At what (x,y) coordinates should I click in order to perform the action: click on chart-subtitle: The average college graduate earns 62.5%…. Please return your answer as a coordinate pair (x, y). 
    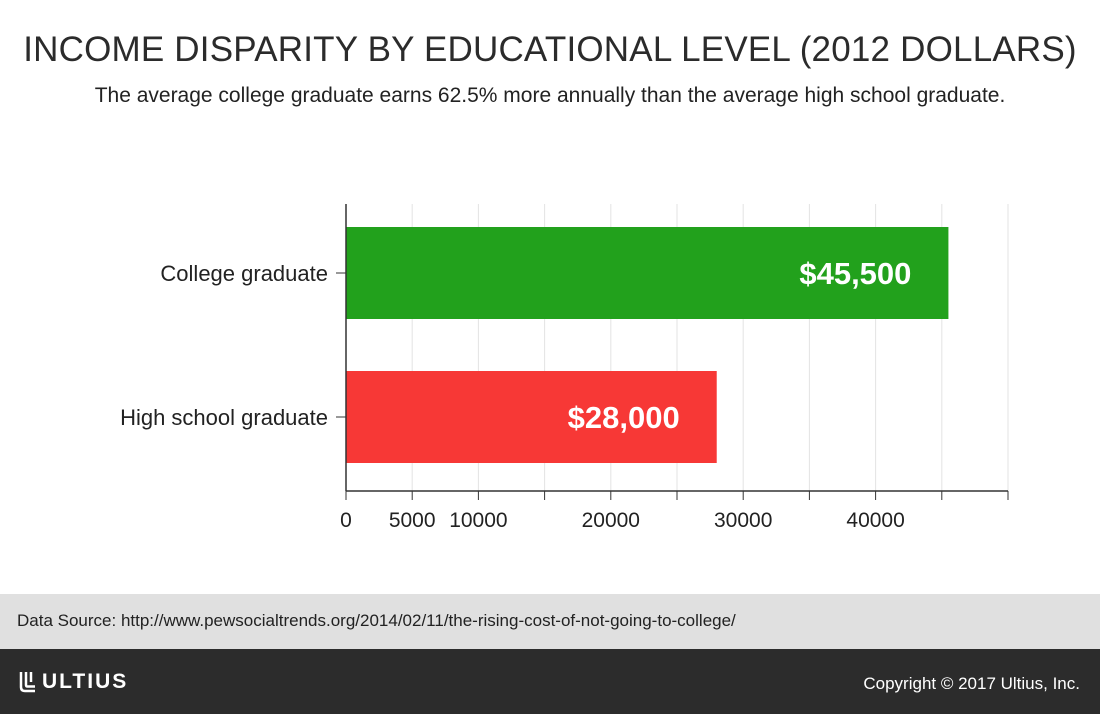
    Looking at the image, I should click on (550, 95).